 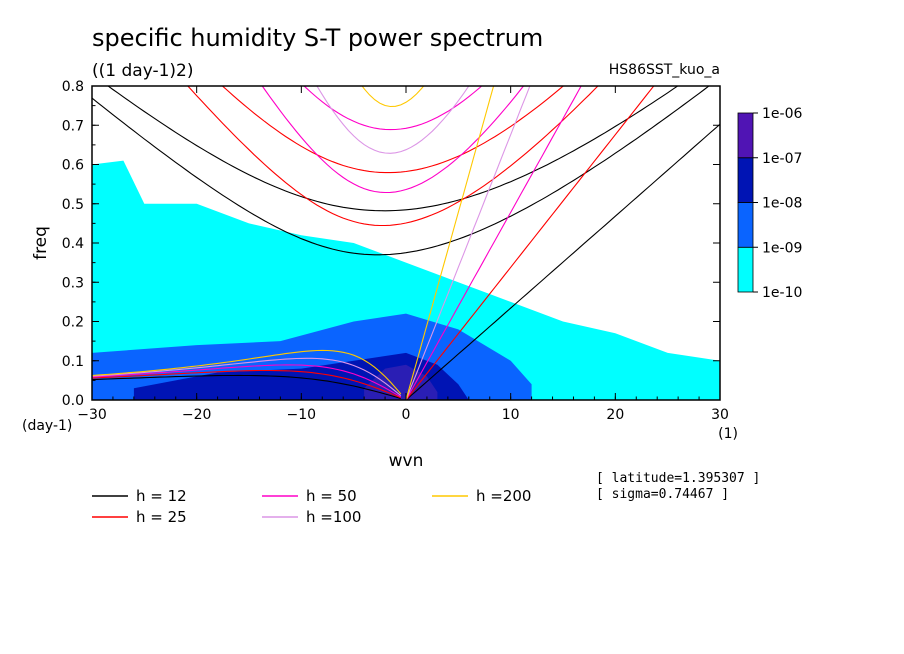 I want to click on colorbar-label: 1e-09, so click(x=782, y=248).